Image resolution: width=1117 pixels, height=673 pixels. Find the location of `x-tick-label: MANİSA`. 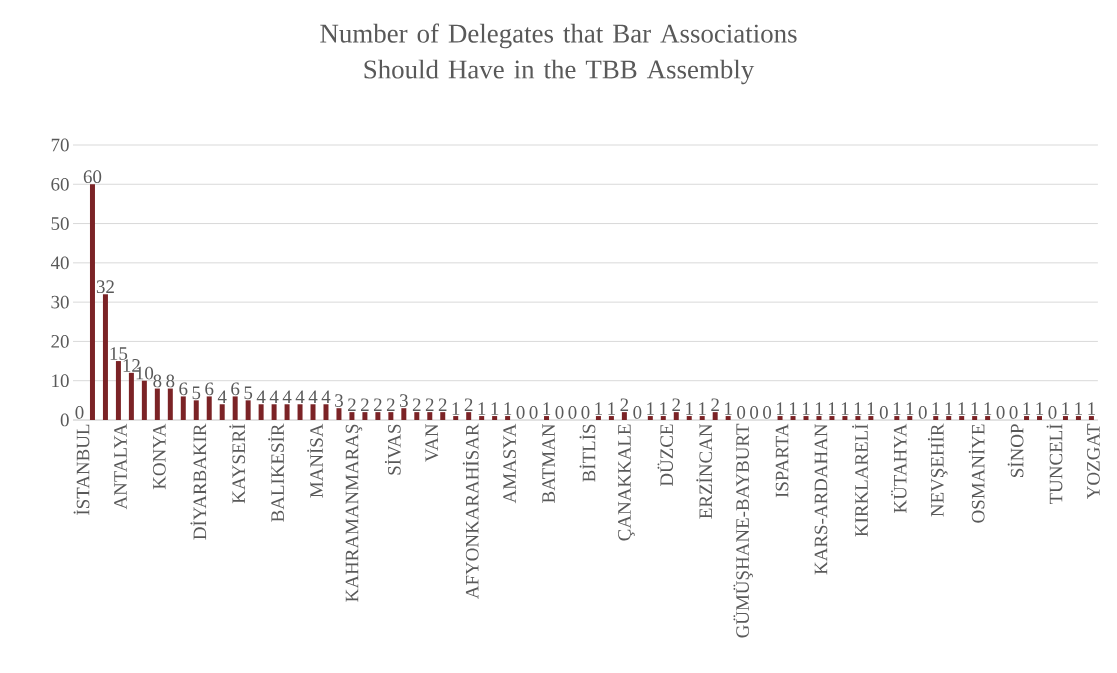

x-tick-label: MANİSA is located at coordinates (315, 460).